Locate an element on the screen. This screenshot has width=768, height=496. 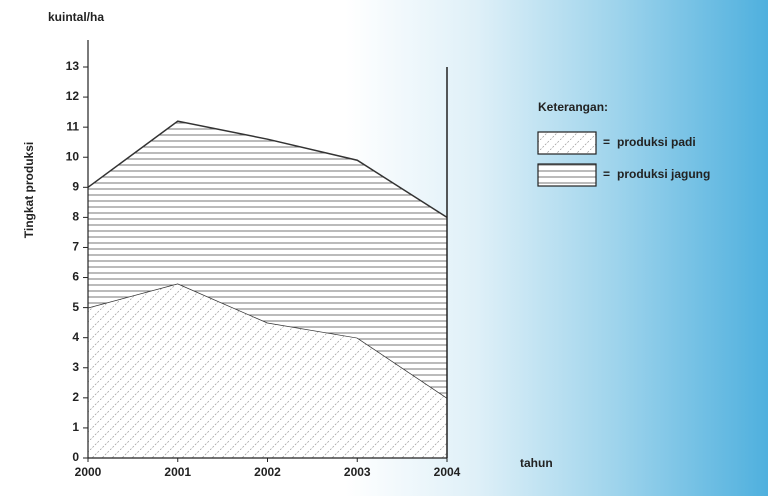
y-tick-label: 12 is located at coordinates (73, 96).